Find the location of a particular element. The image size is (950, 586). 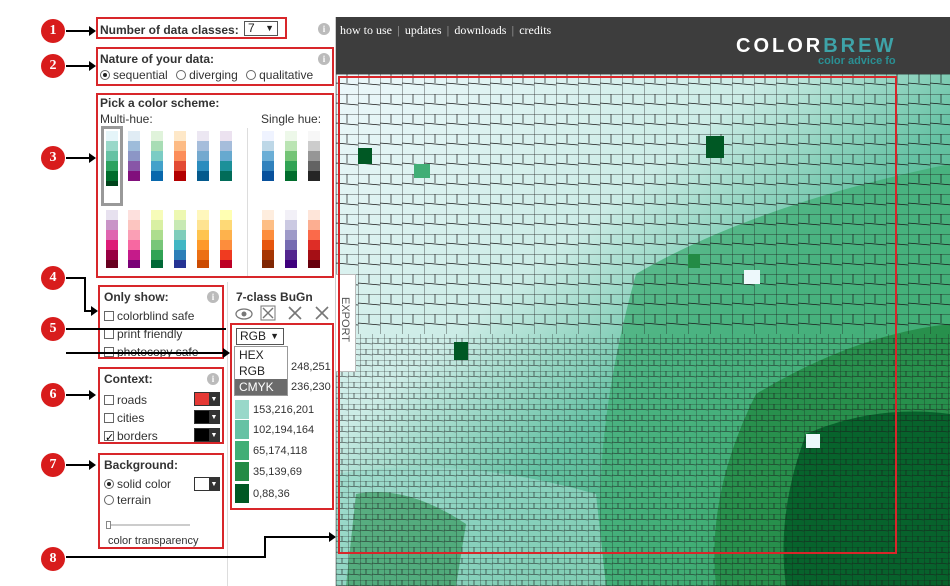

sidebar-inner-divider is located at coordinates (227, 434).